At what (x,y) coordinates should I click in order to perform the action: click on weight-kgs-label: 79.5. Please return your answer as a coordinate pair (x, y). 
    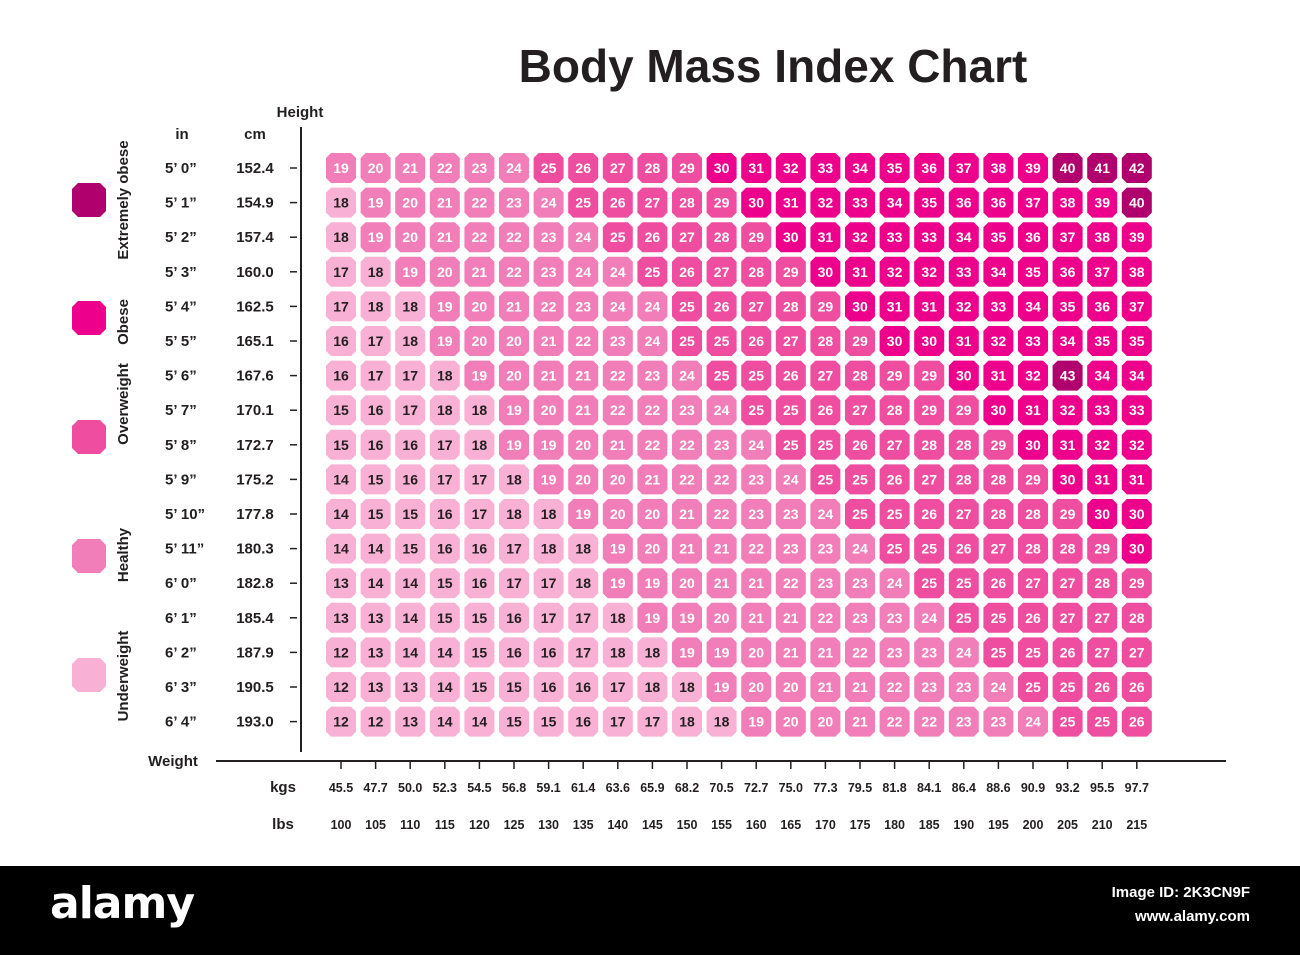
    Looking at the image, I should click on (860, 788).